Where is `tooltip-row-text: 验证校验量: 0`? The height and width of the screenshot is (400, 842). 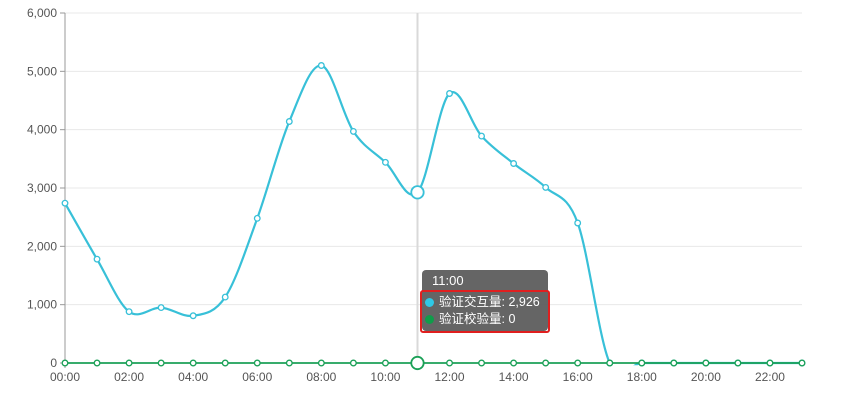 tooltip-row-text: 验证校验量: 0 is located at coordinates (477, 319).